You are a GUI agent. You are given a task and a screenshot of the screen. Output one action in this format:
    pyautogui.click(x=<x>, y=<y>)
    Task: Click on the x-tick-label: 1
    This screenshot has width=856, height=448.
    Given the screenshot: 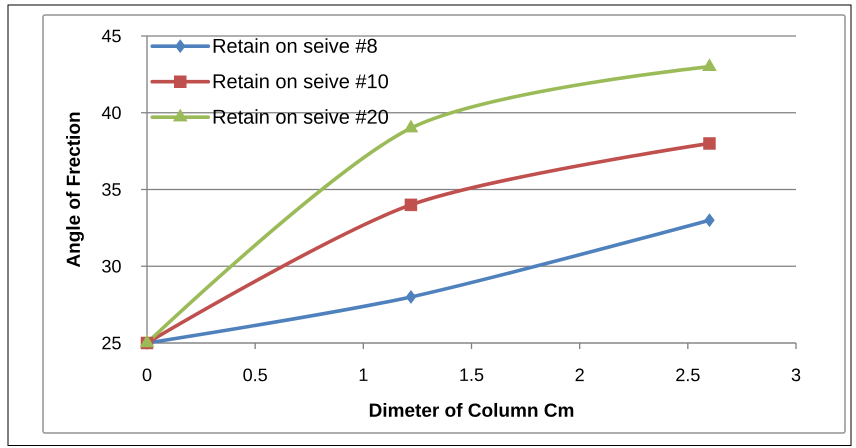 What is the action you would take?
    pyautogui.click(x=364, y=374)
    